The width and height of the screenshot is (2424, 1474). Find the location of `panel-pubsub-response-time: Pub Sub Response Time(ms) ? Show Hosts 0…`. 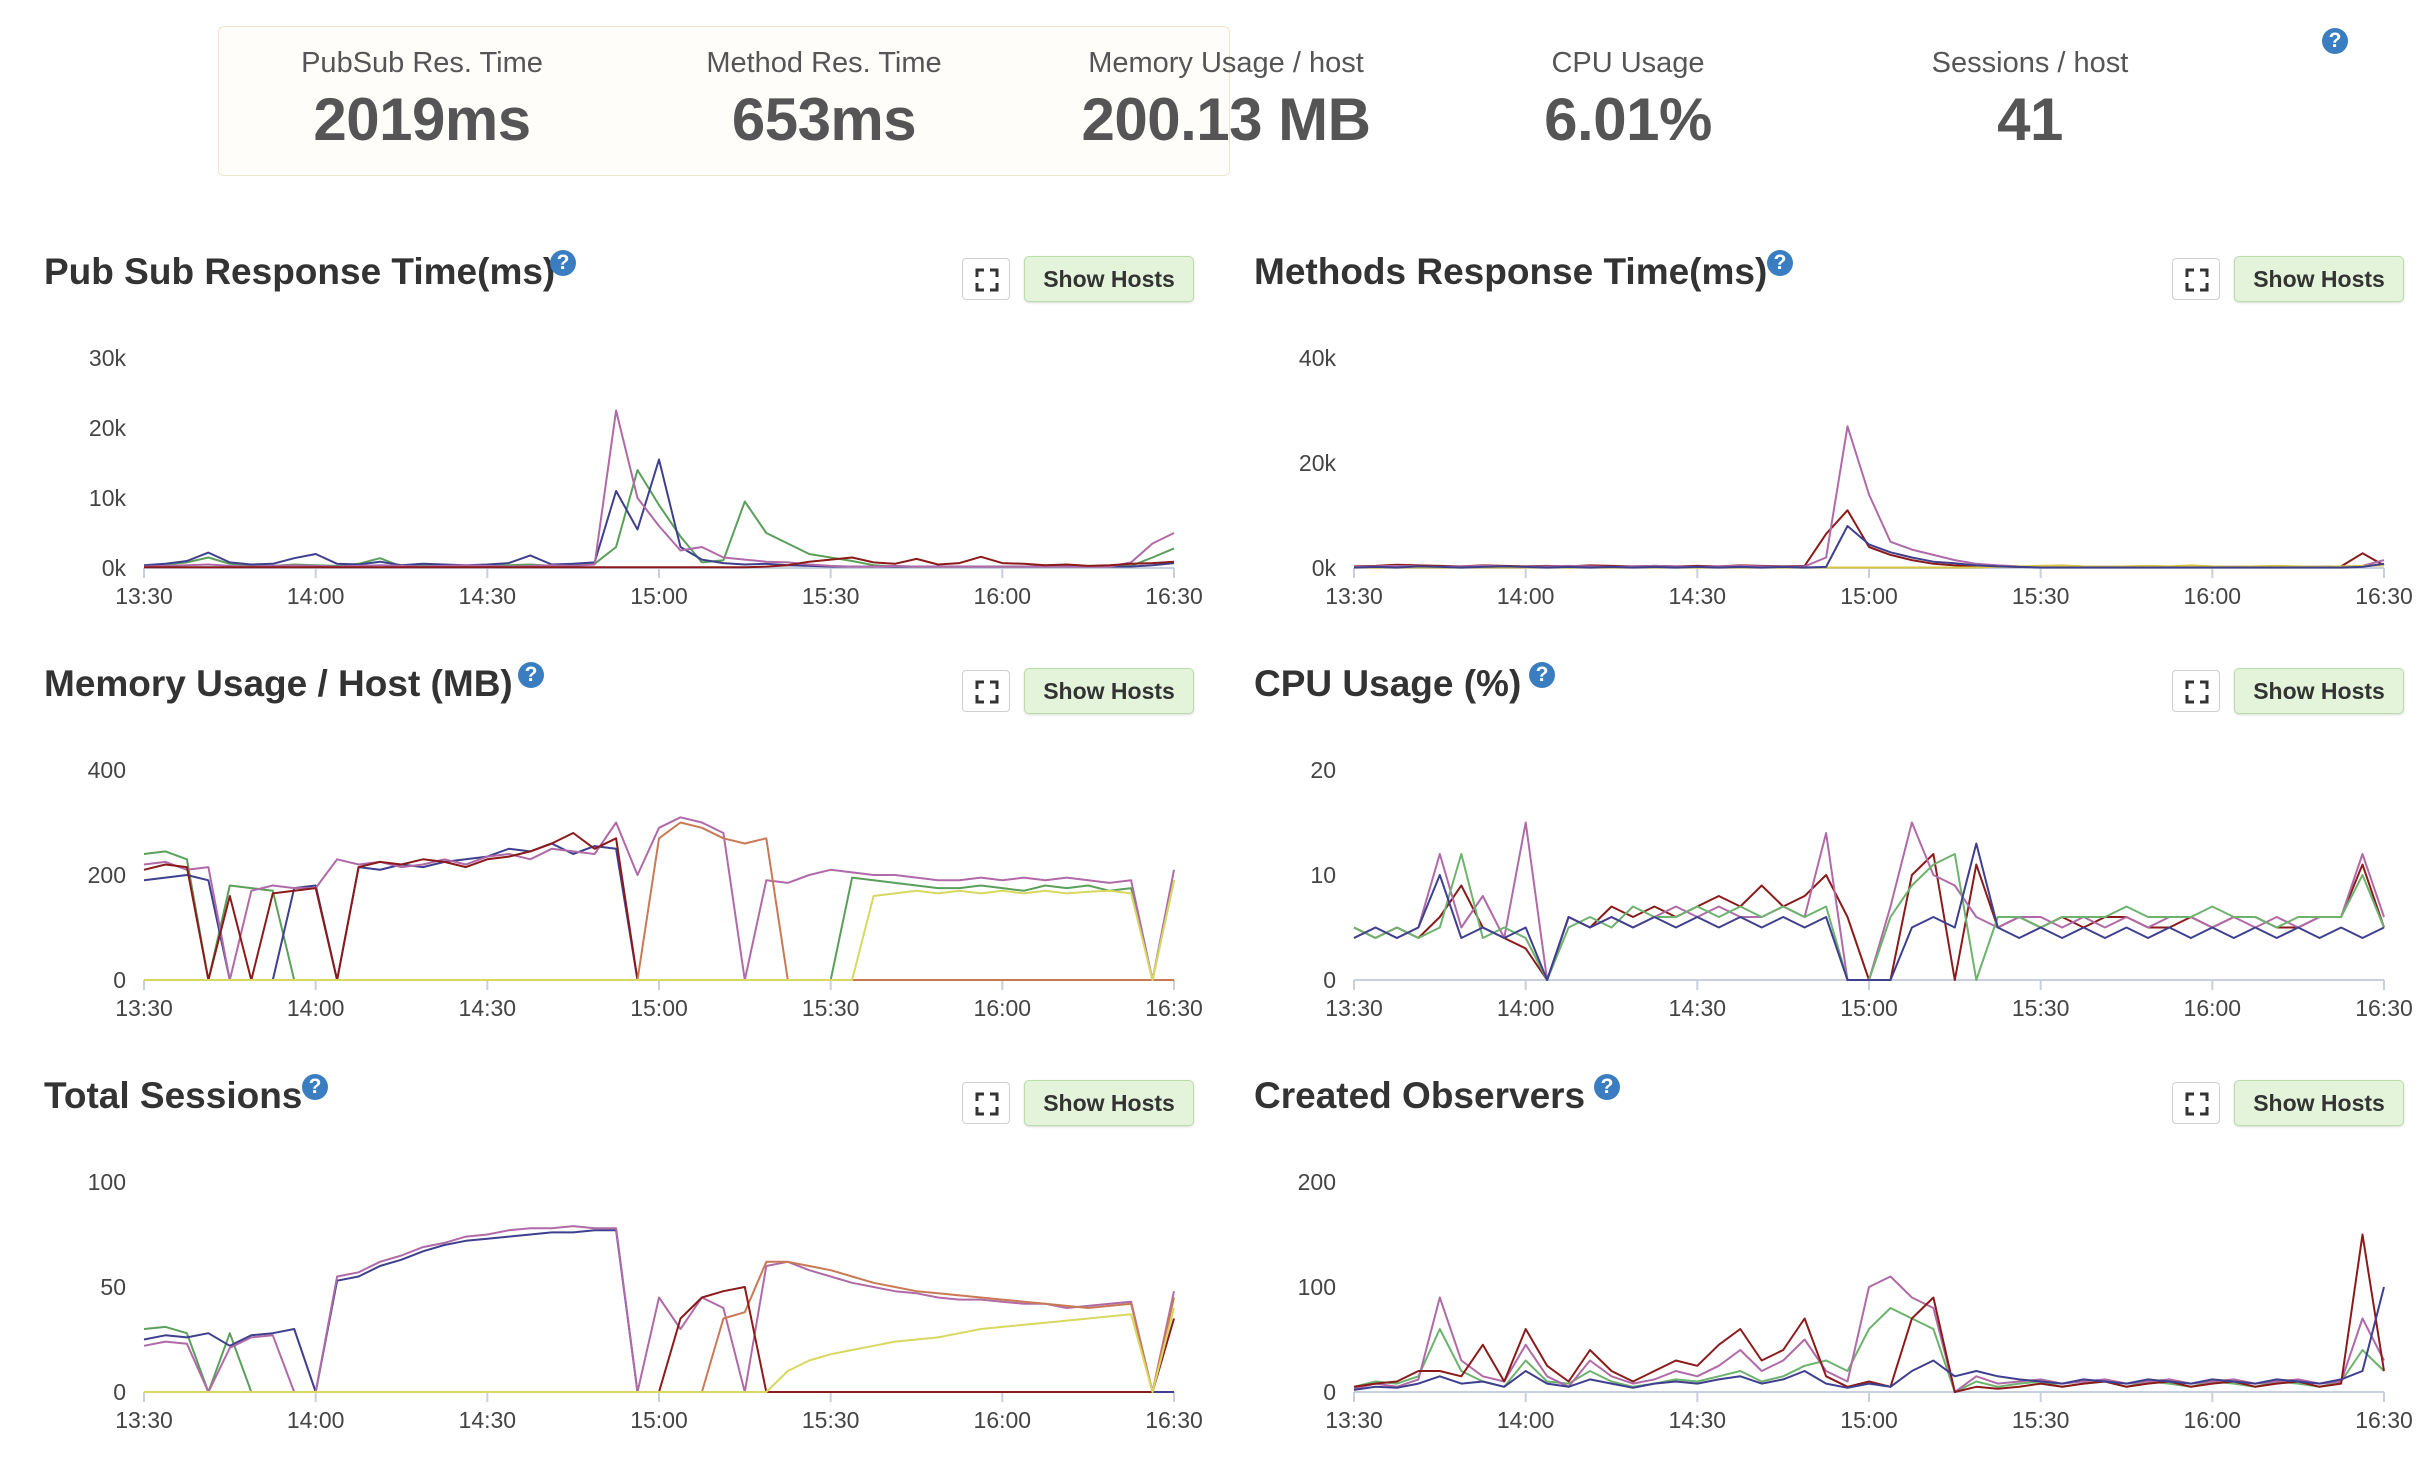

panel-pubsub-response-time: Pub Sub Response Time(ms) ? Show Hosts 0… is located at coordinates (629, 450).